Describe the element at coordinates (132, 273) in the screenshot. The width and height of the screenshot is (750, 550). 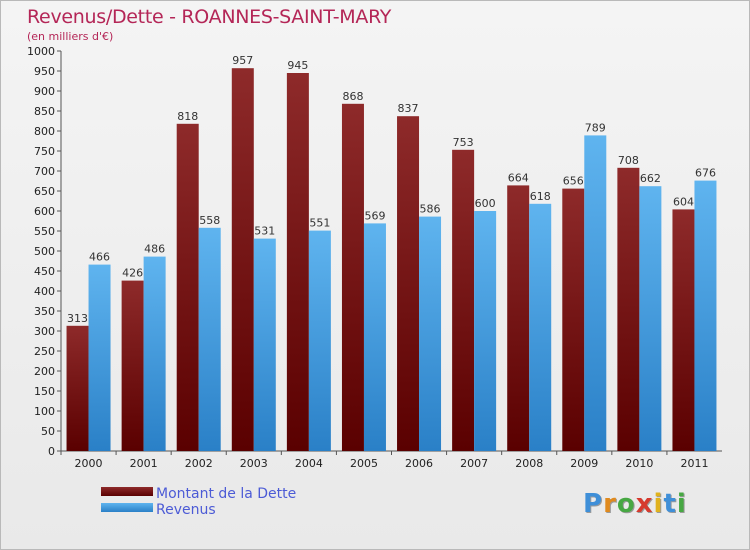
I see `value-label-dette: 426` at that location.